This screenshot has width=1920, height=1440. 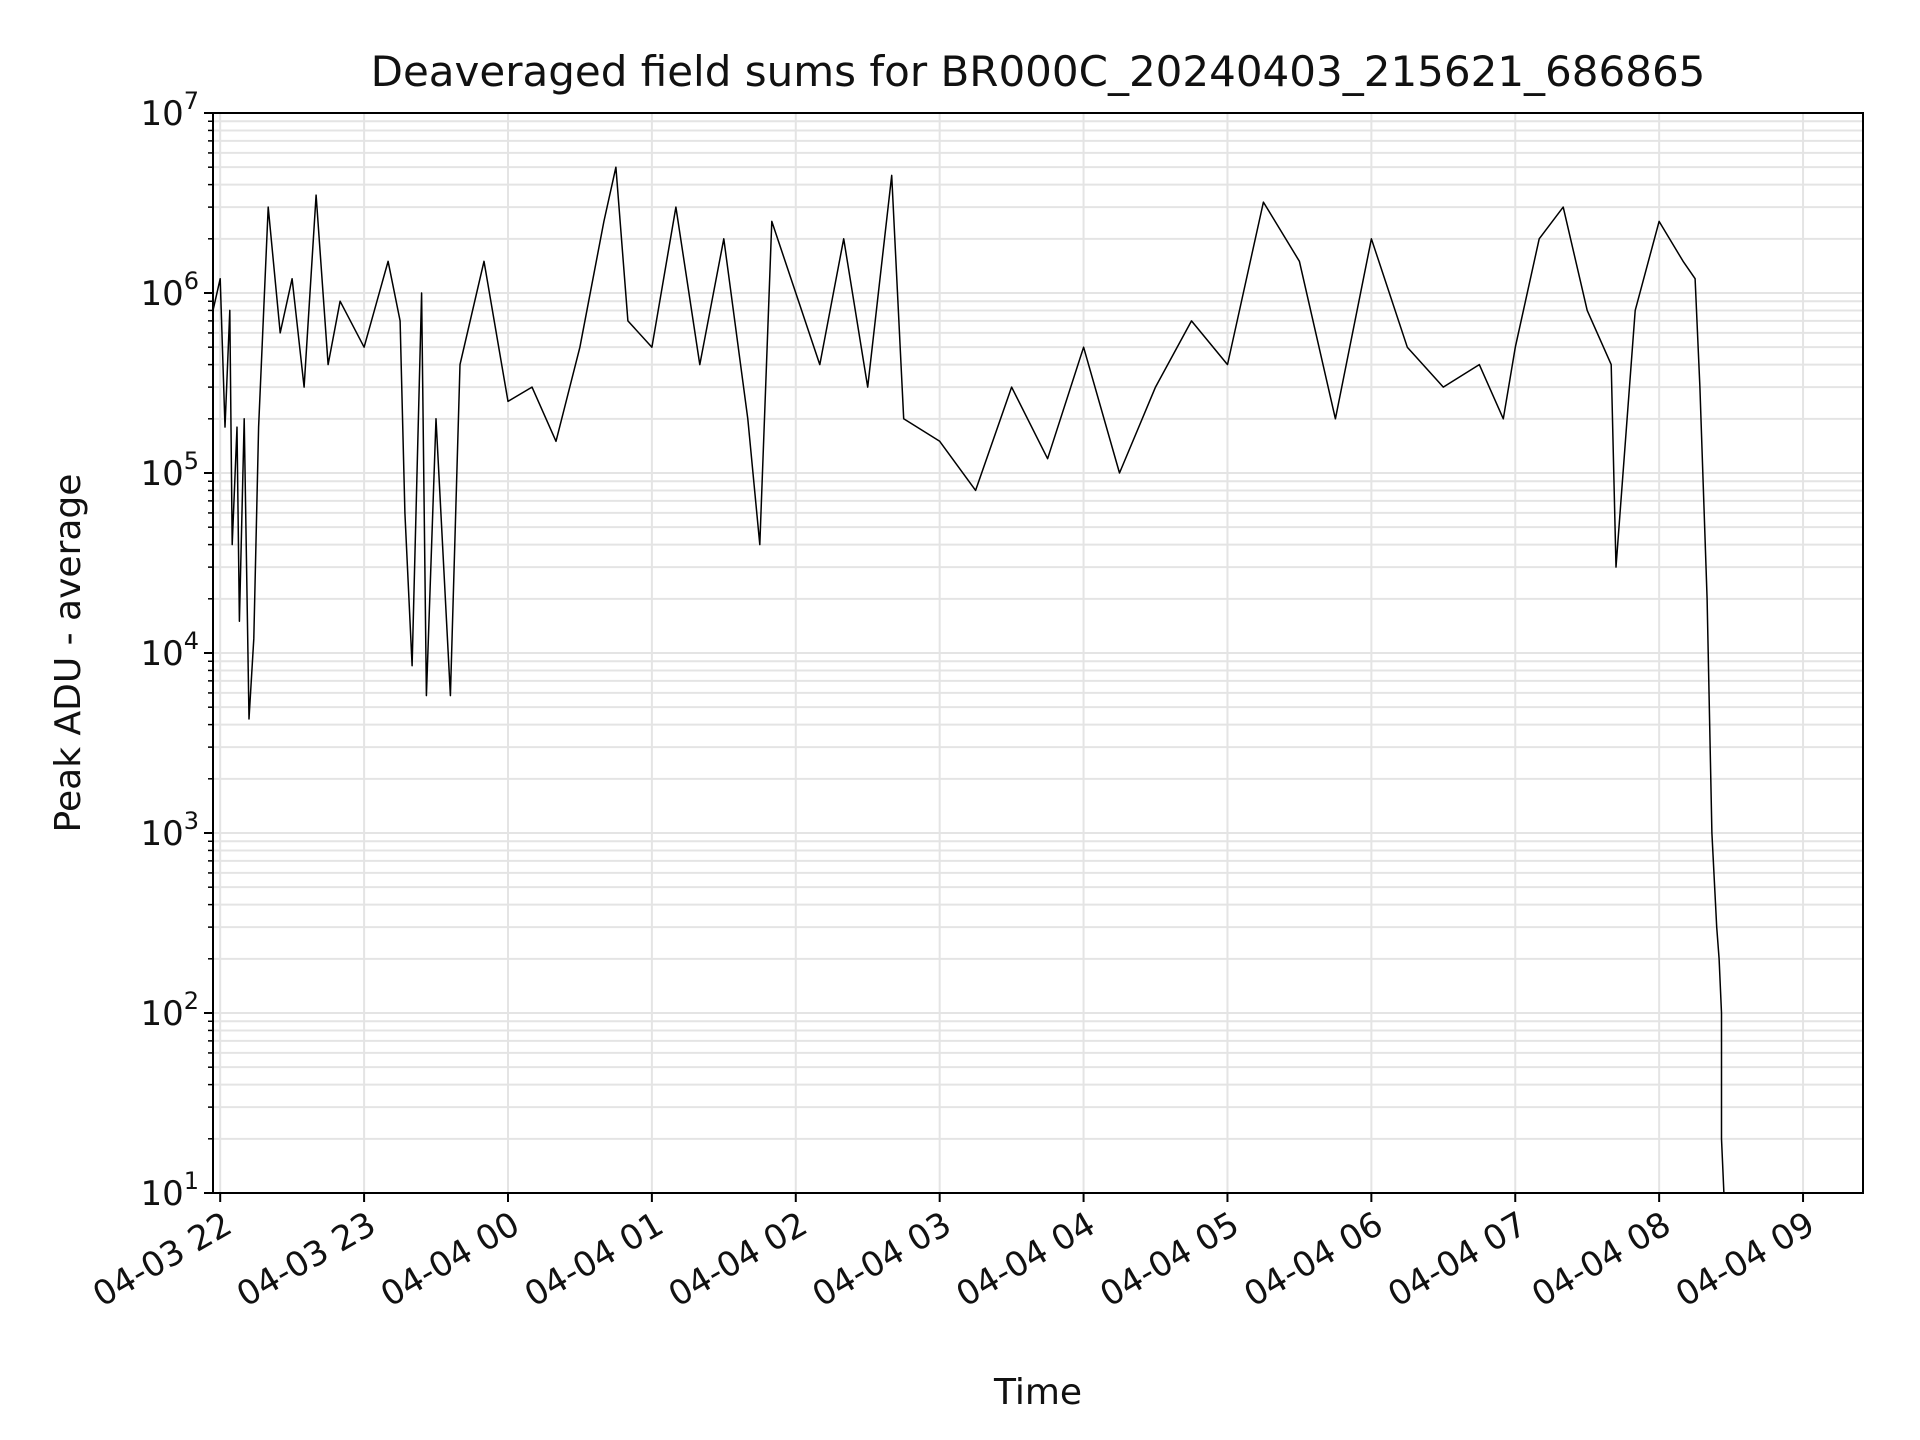 What do you see at coordinates (1037, 1392) in the screenshot?
I see `x-axis-label: Time` at bounding box center [1037, 1392].